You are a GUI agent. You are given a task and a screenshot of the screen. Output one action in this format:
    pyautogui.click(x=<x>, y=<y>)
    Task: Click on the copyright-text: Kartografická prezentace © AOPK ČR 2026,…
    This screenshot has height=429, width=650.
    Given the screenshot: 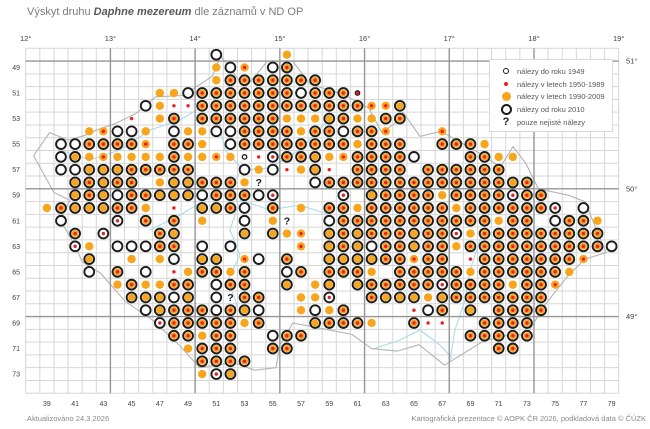 What is the action you would take?
    pyautogui.click(x=528, y=418)
    